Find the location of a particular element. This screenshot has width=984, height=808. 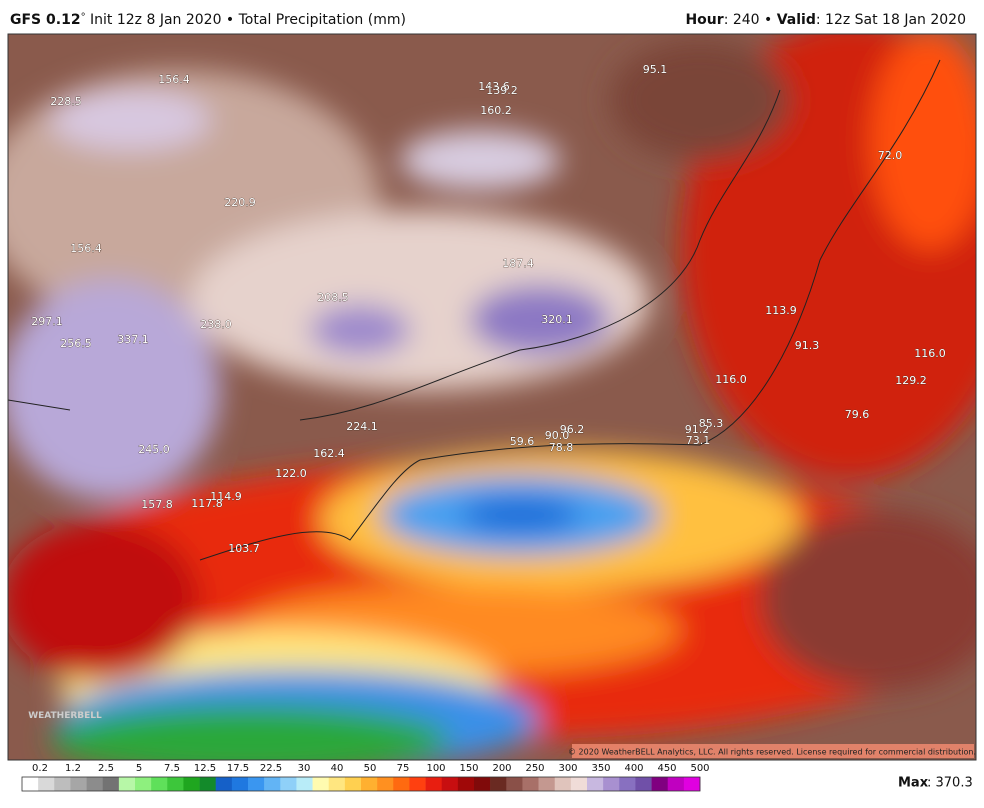

map-label: 90.0 is located at coordinates (557, 435).